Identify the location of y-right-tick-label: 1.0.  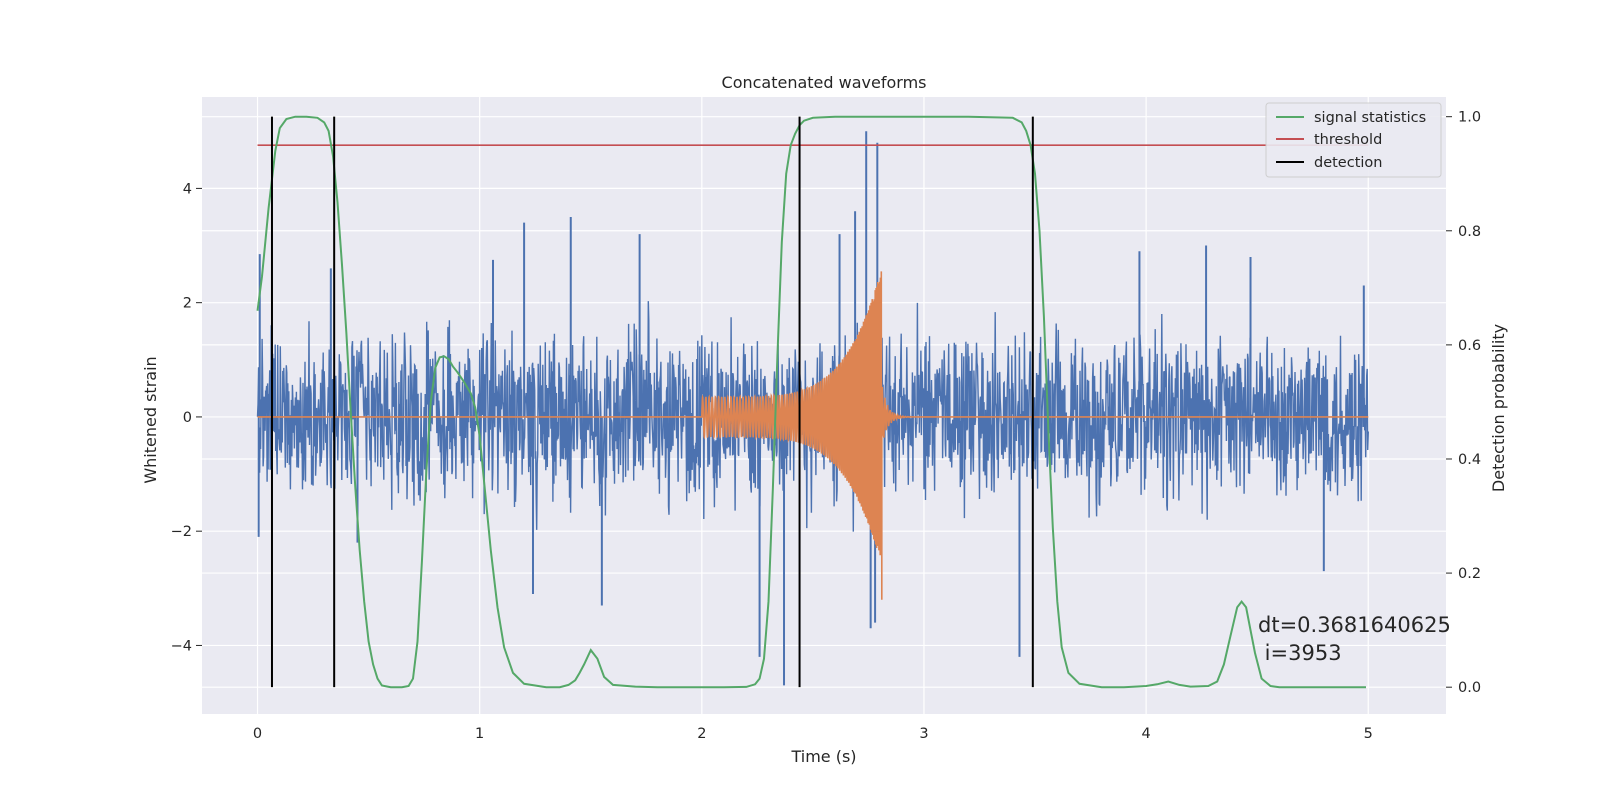
(1469, 118).